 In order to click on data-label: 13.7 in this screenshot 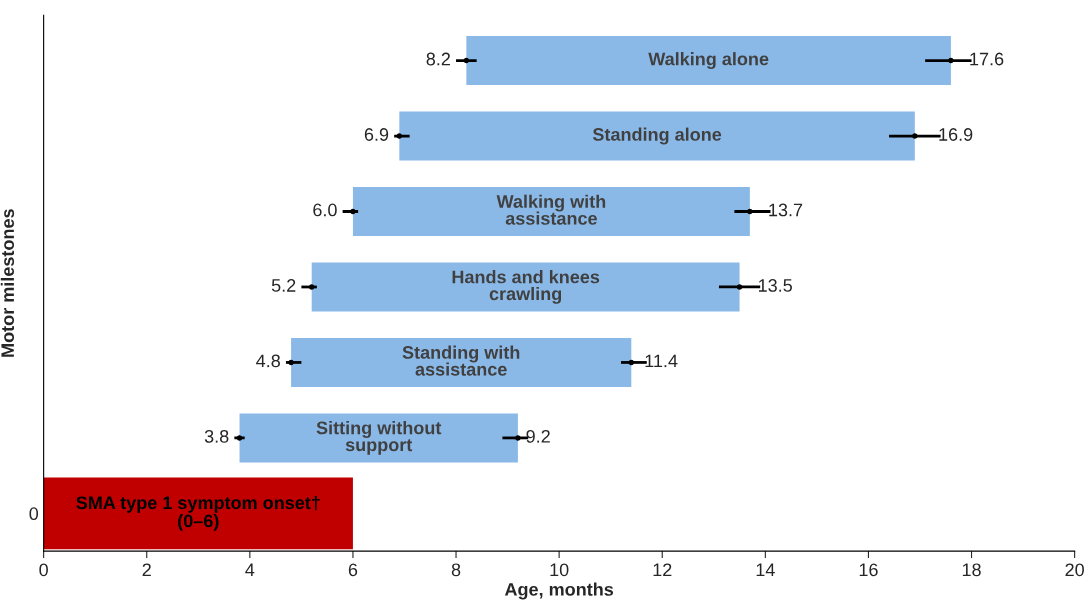, I will do `click(786, 210)`.